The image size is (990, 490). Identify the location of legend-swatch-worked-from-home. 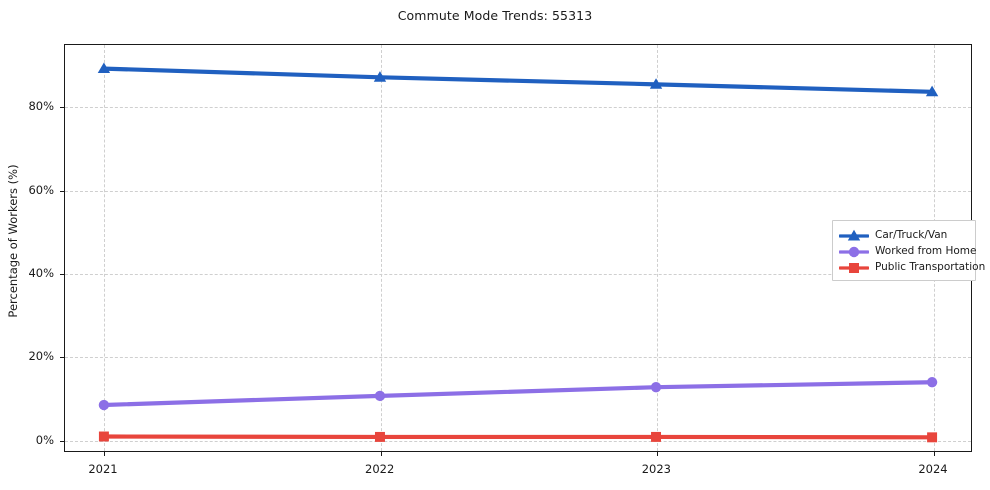
(854, 251).